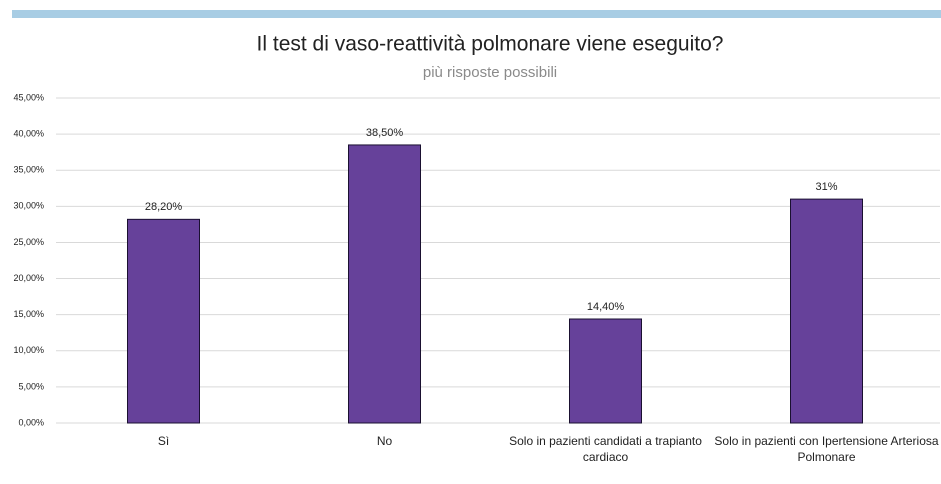  I want to click on y-tick-label: 0,00%, so click(31, 422).